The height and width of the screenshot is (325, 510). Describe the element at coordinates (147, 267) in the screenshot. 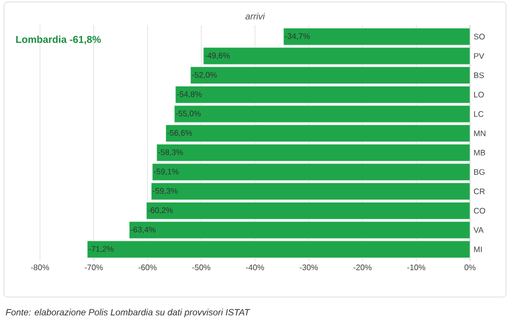

I see `x-tick-label: -60%` at that location.